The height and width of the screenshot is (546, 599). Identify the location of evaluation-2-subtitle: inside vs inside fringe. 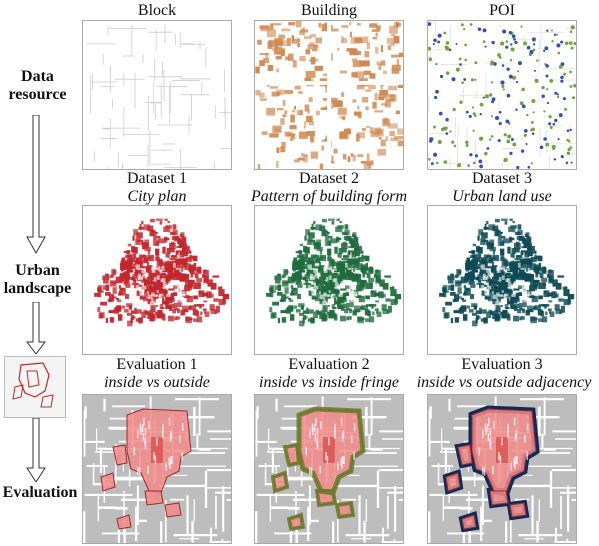
(329, 382).